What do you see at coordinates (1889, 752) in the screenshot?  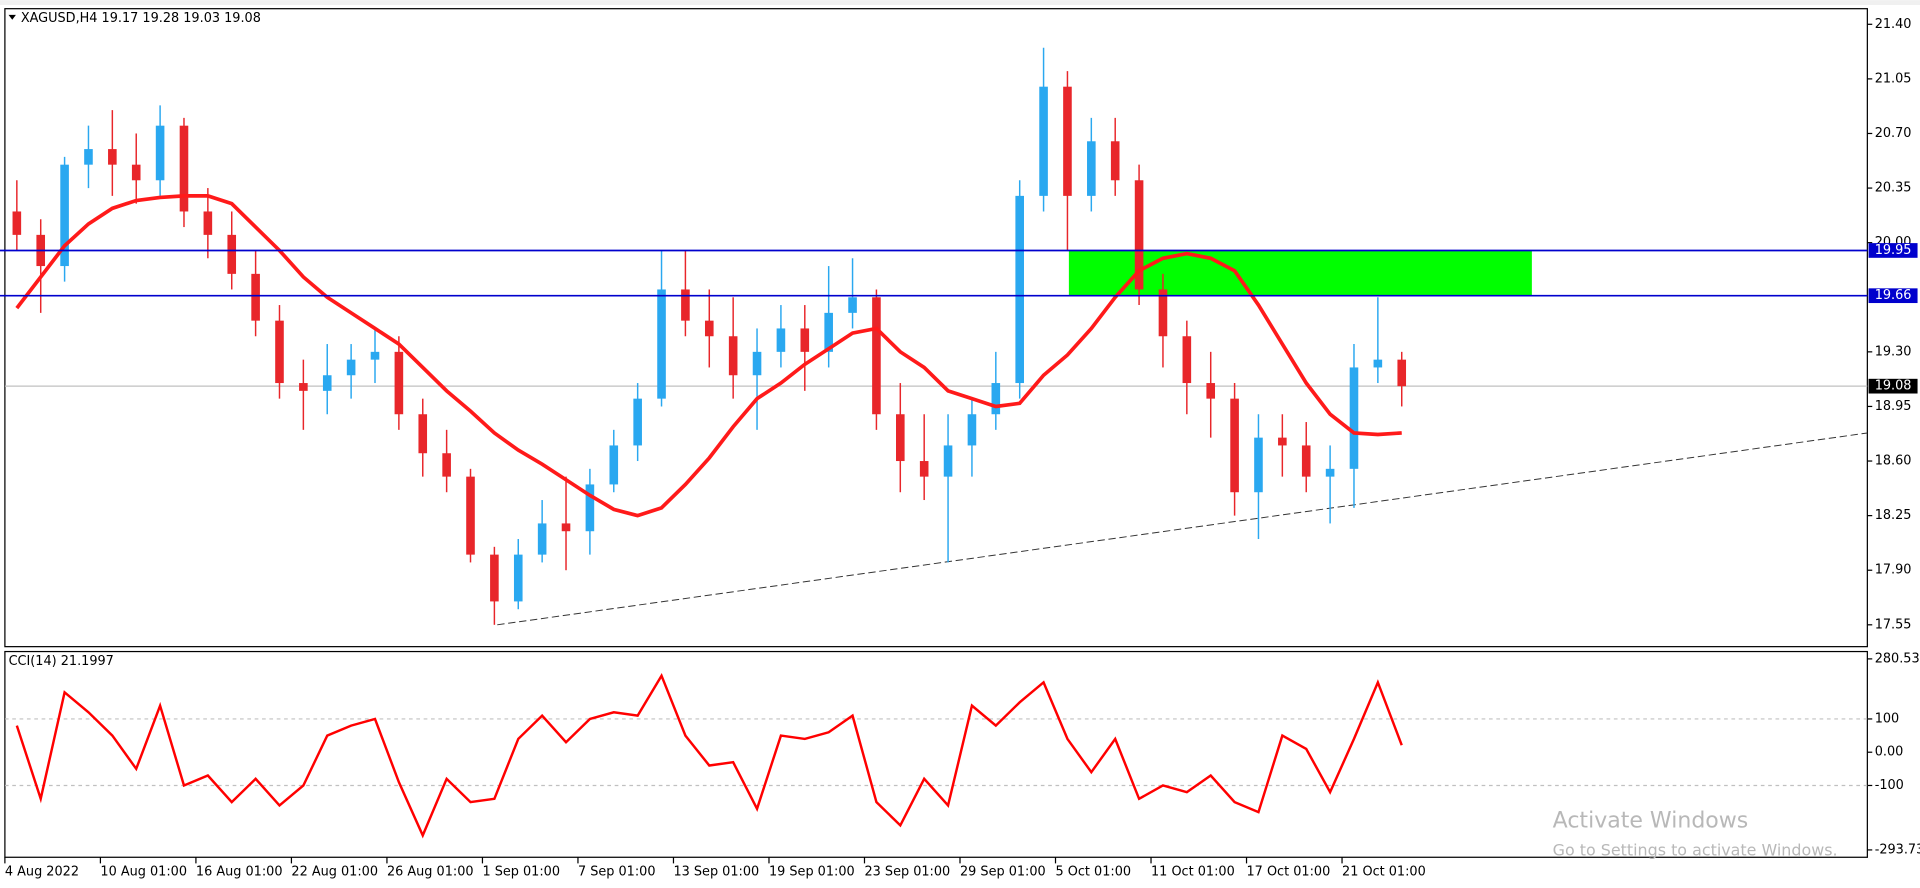 I see `y-tick-label: 0.00` at bounding box center [1889, 752].